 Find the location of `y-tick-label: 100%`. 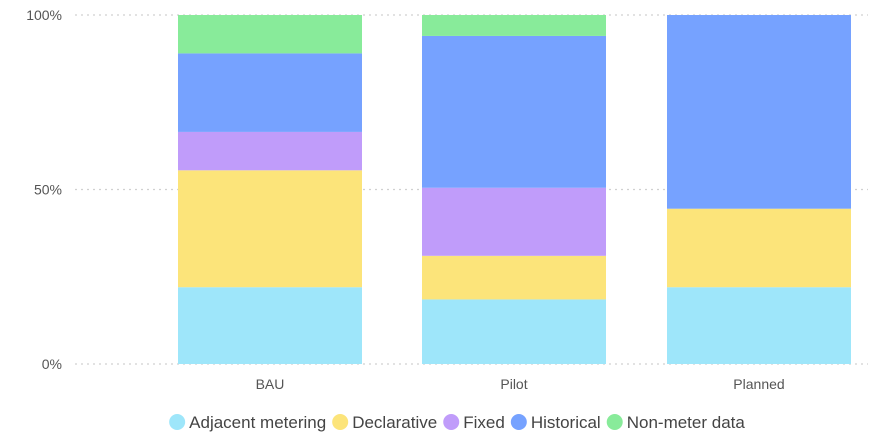

y-tick-label: 100% is located at coordinates (44, 15).